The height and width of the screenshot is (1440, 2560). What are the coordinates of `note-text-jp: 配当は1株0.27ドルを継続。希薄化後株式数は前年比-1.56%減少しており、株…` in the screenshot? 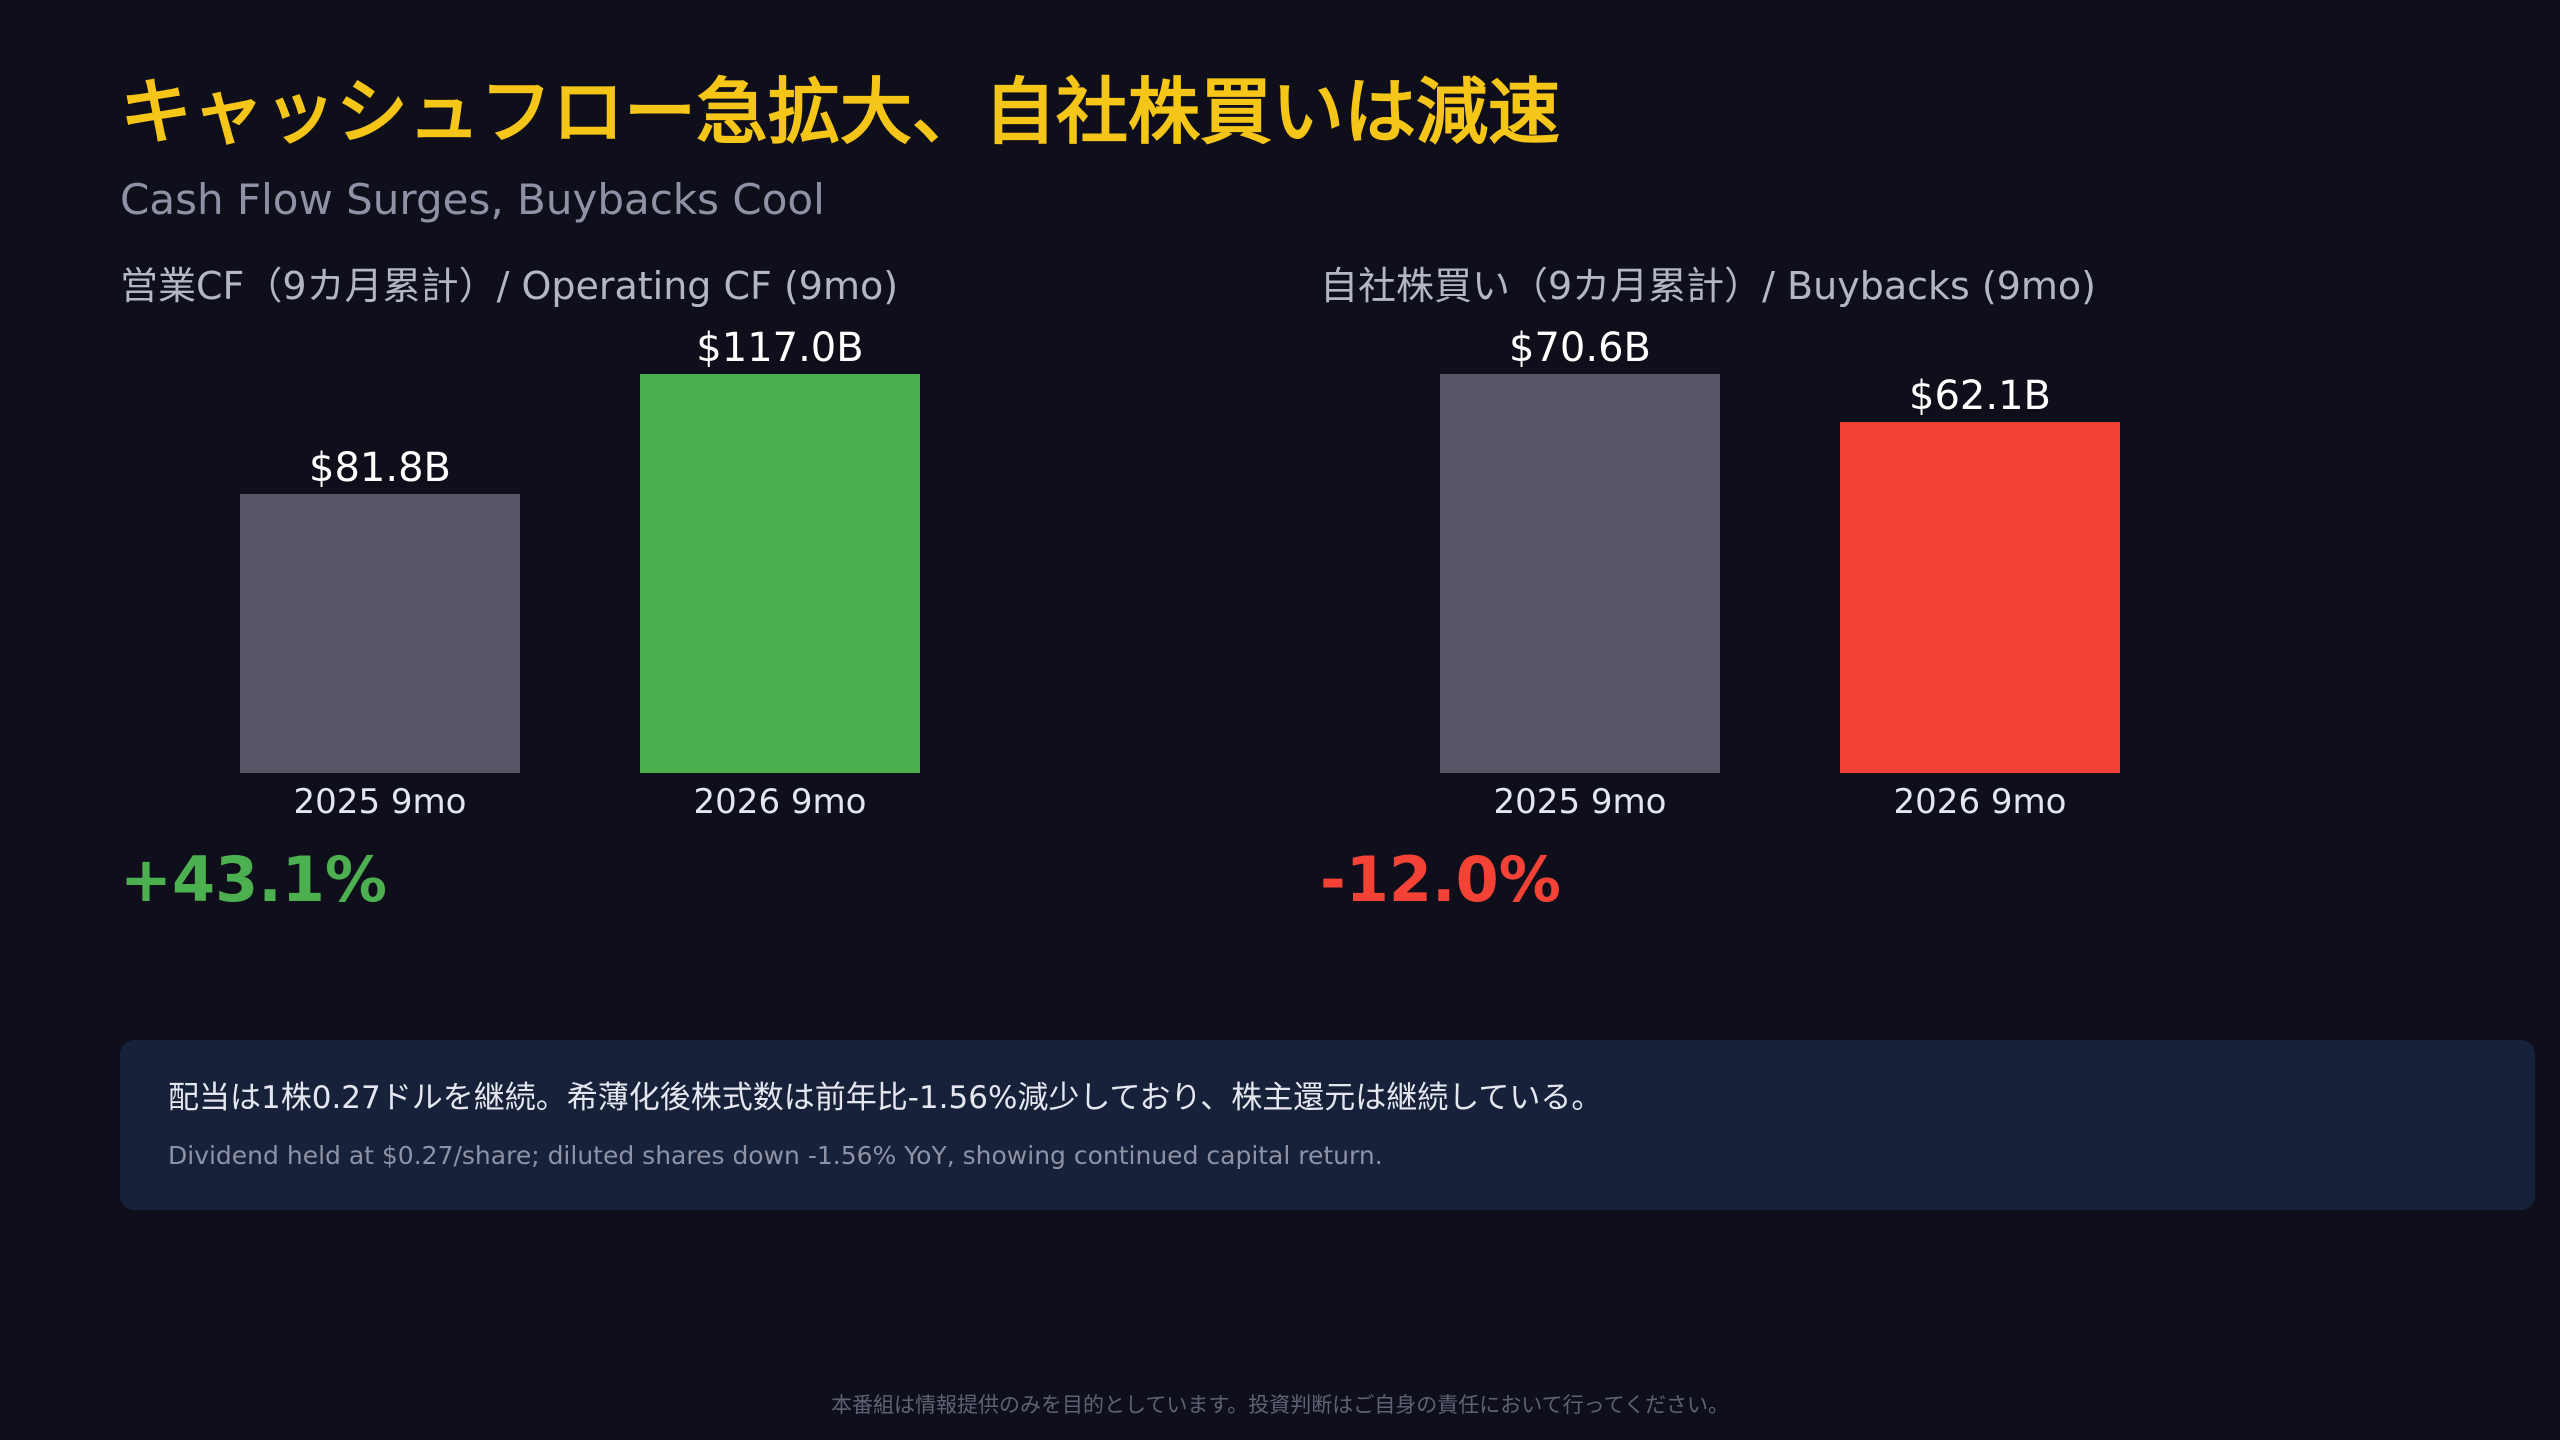 It's located at (885, 1098).